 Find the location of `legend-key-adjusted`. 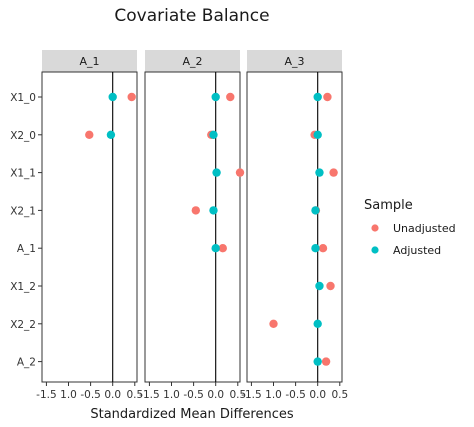

legend-key-adjusted is located at coordinates (375, 250).